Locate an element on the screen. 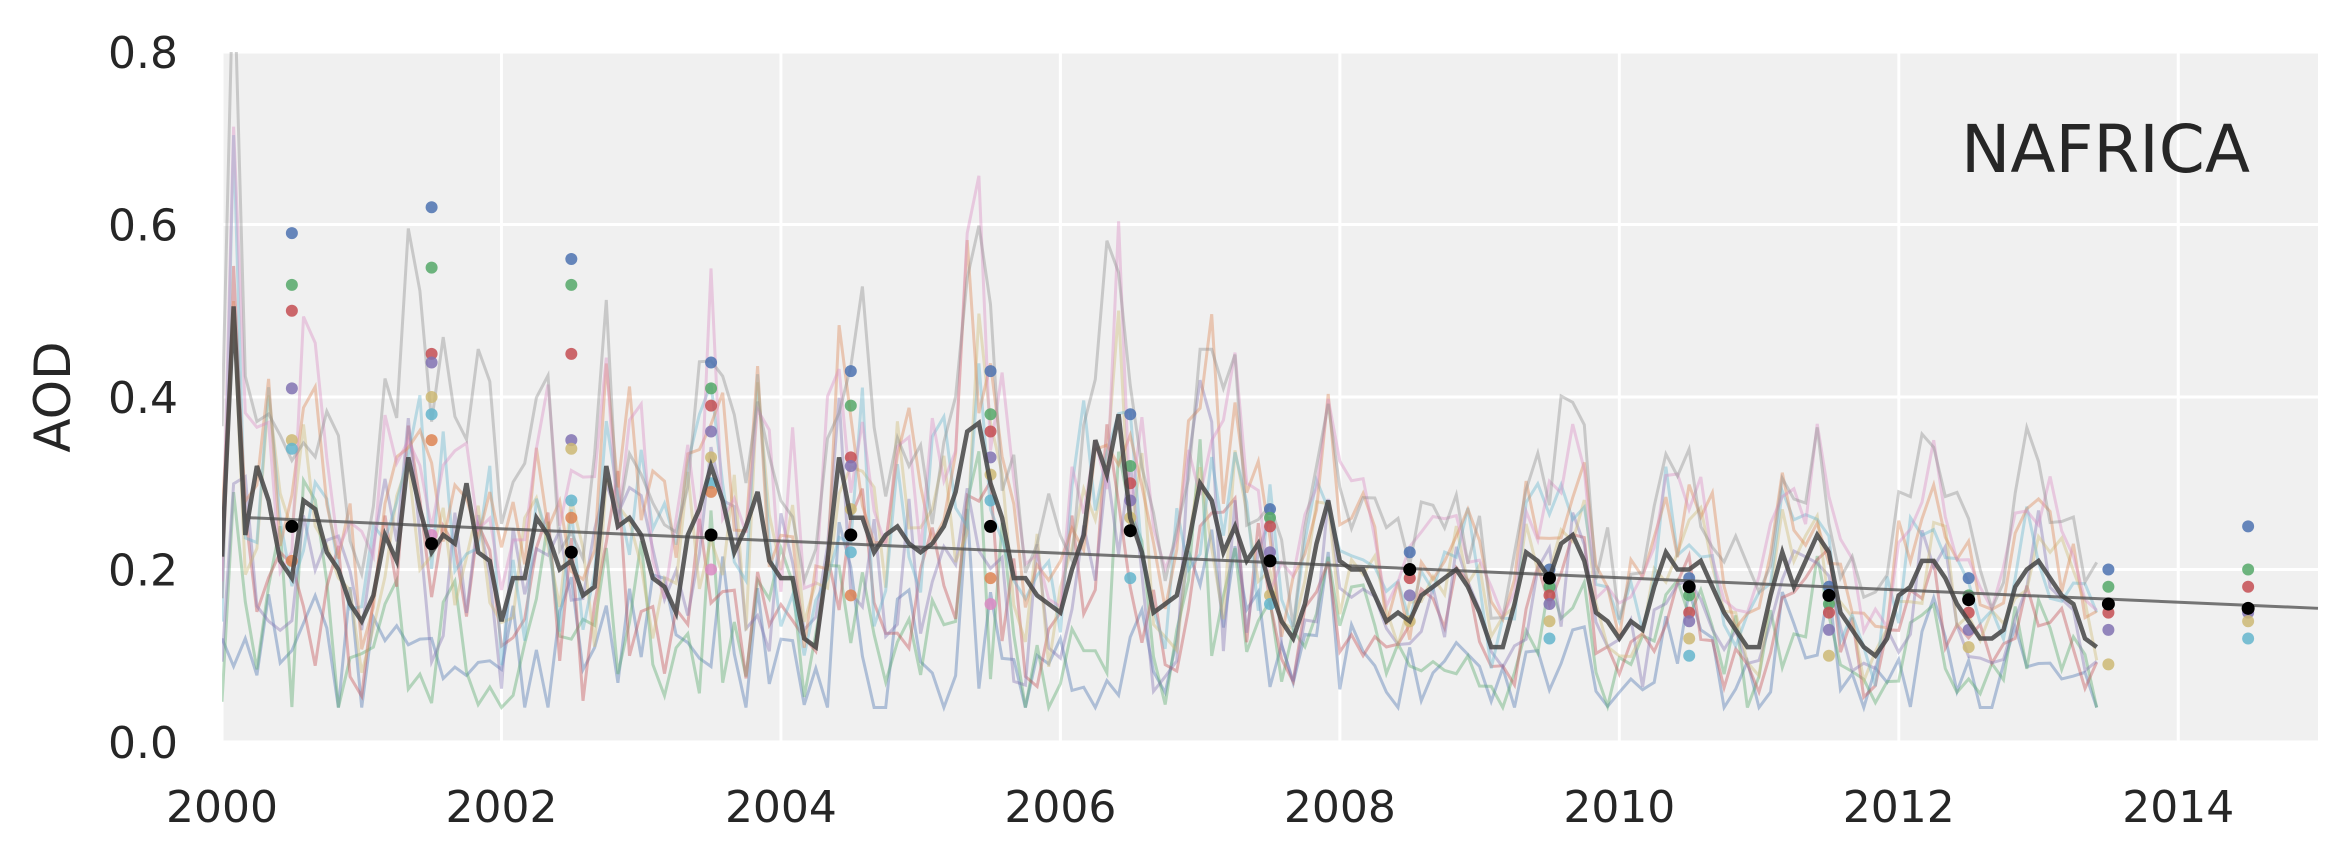 The image size is (2340, 862). x-tick-label: 2006 is located at coordinates (1060, 807).